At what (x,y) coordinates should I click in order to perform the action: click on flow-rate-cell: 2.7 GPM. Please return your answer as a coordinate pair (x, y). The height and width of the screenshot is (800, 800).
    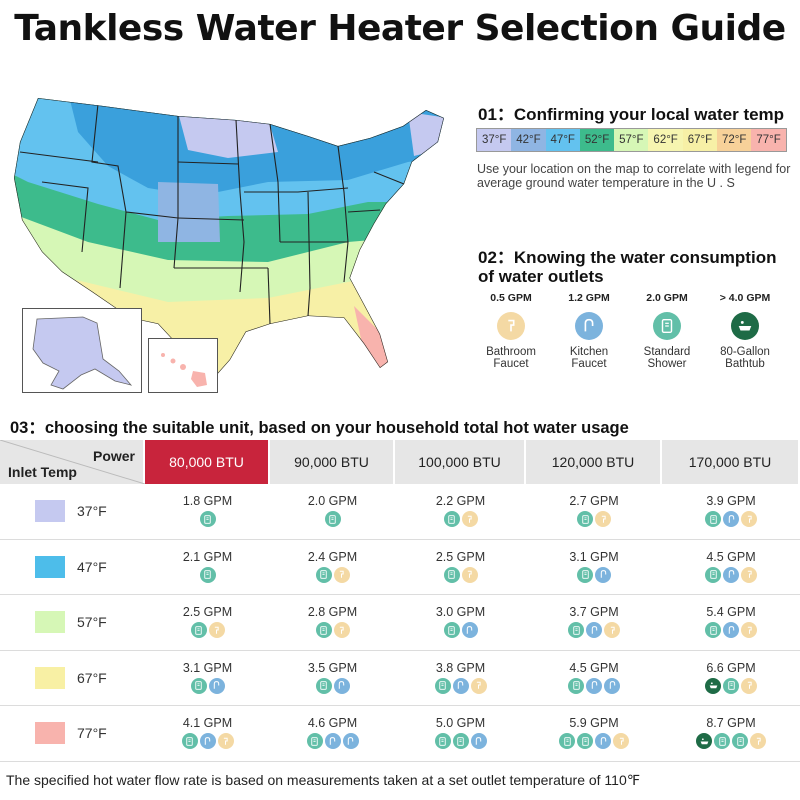
    Looking at the image, I should click on (594, 511).